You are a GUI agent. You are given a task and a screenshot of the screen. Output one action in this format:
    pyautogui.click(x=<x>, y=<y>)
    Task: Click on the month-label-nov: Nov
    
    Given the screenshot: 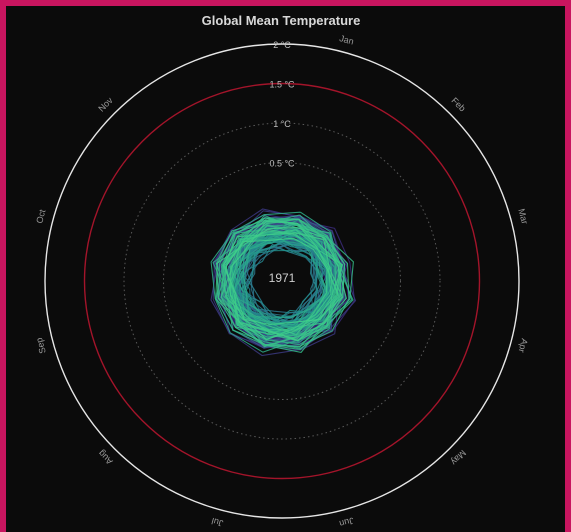 What is the action you would take?
    pyautogui.click(x=105, y=104)
    